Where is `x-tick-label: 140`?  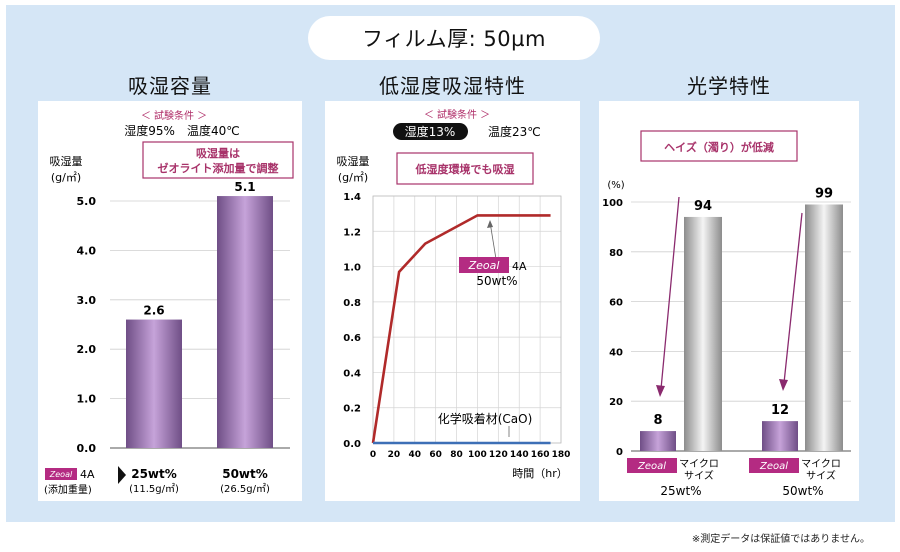 x-tick-label: 140 is located at coordinates (519, 455).